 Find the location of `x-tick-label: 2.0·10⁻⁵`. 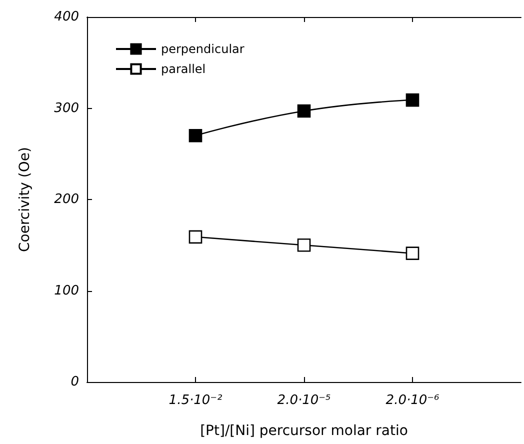

x-tick-label: 2.0·10⁻⁵ is located at coordinates (304, 400).